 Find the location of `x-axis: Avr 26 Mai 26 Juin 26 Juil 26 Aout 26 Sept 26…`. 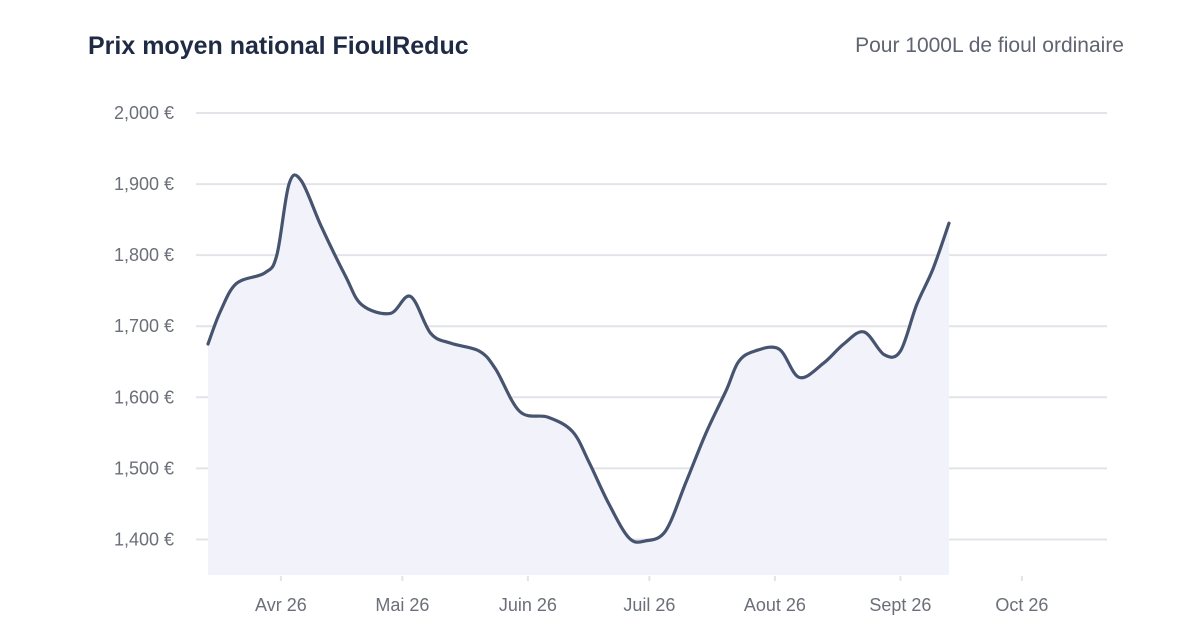

x-axis: Avr 26 Mai 26 Juin 26 Juil 26 Aout 26 Sept 26… is located at coordinates (651, 595).